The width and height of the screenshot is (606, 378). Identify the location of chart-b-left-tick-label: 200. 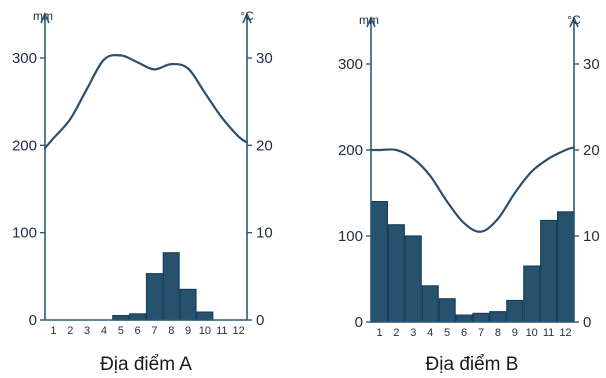
(350, 150).